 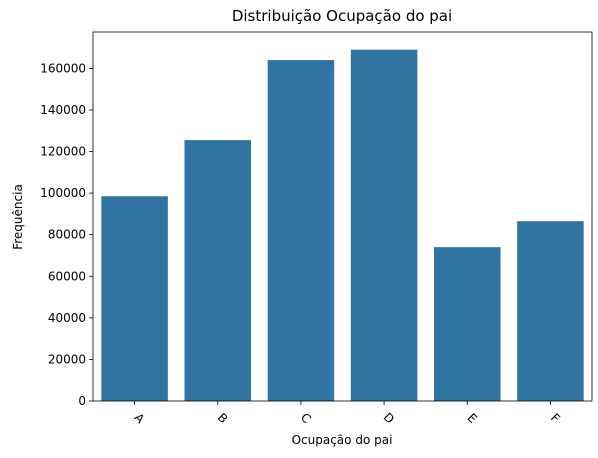 What do you see at coordinates (67, 276) in the screenshot?
I see `y-tick-label: 60000` at bounding box center [67, 276].